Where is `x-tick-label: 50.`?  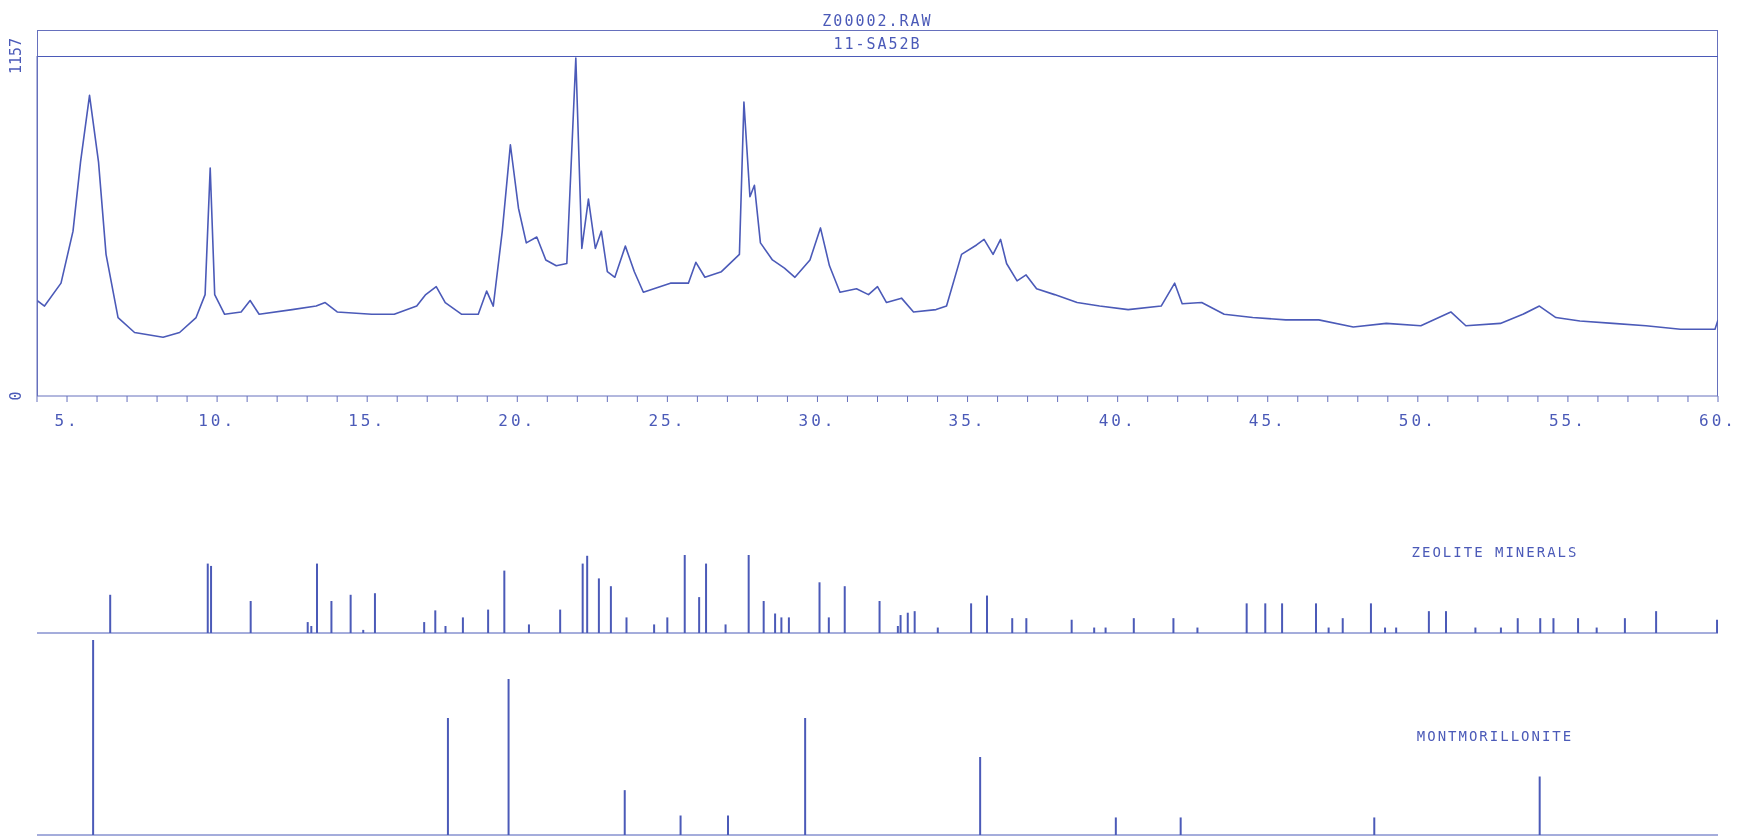
x-tick-label: 50. is located at coordinates (1417, 420).